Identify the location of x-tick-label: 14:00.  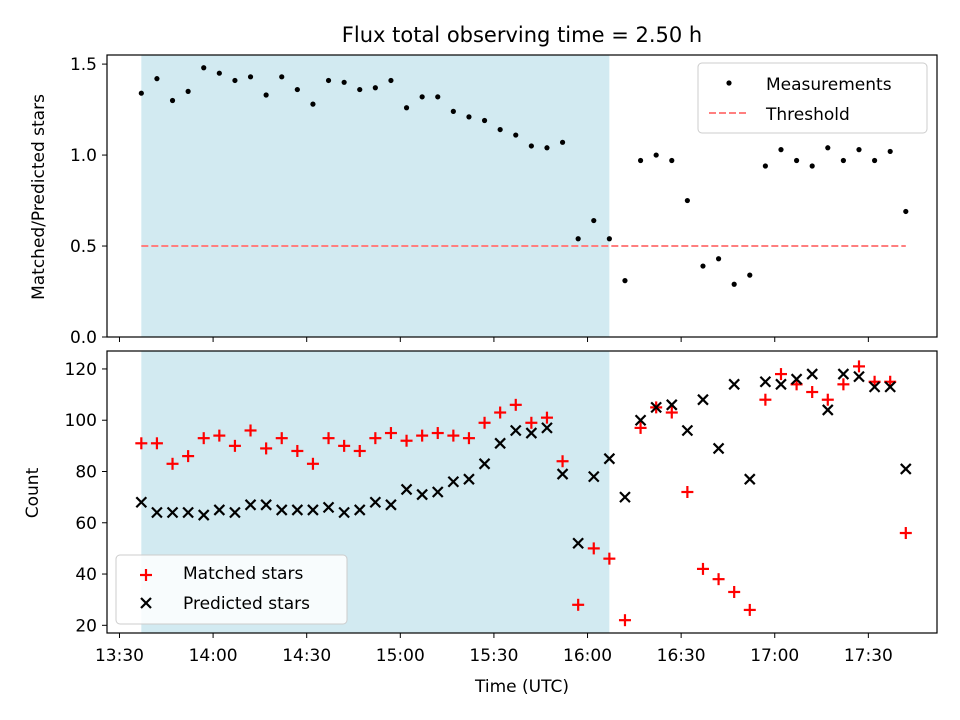
(213, 656).